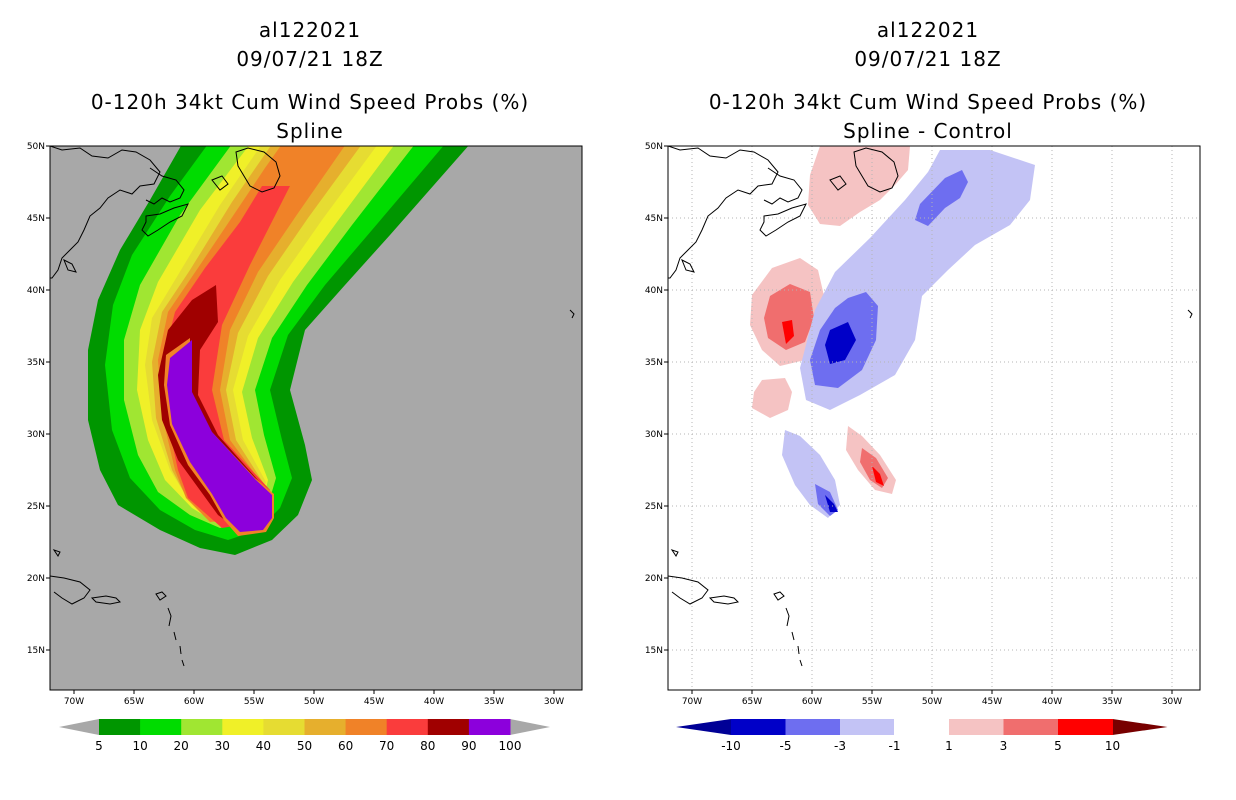 This screenshot has width=1236, height=800. What do you see at coordinates (310, 59) in the screenshot?
I see `left-init-time: 09/07/21 18Z` at bounding box center [310, 59].